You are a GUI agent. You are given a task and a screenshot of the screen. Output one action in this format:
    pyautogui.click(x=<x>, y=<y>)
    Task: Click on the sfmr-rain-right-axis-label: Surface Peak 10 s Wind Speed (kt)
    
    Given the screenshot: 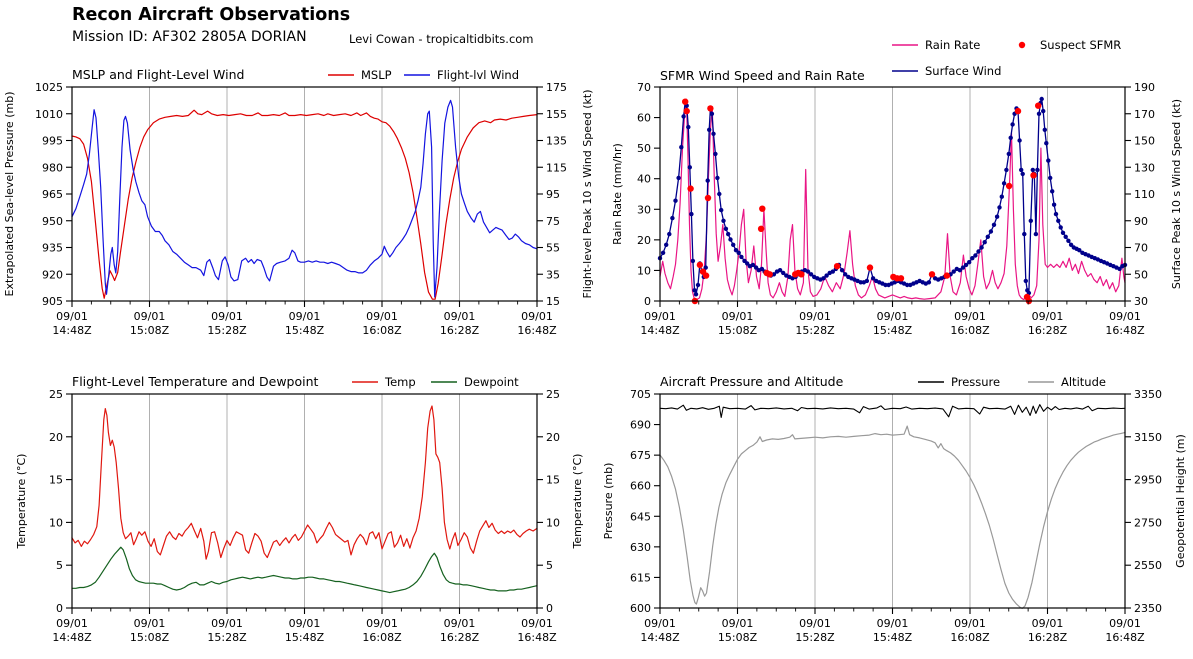 What is the action you would take?
    pyautogui.click(x=1176, y=194)
    